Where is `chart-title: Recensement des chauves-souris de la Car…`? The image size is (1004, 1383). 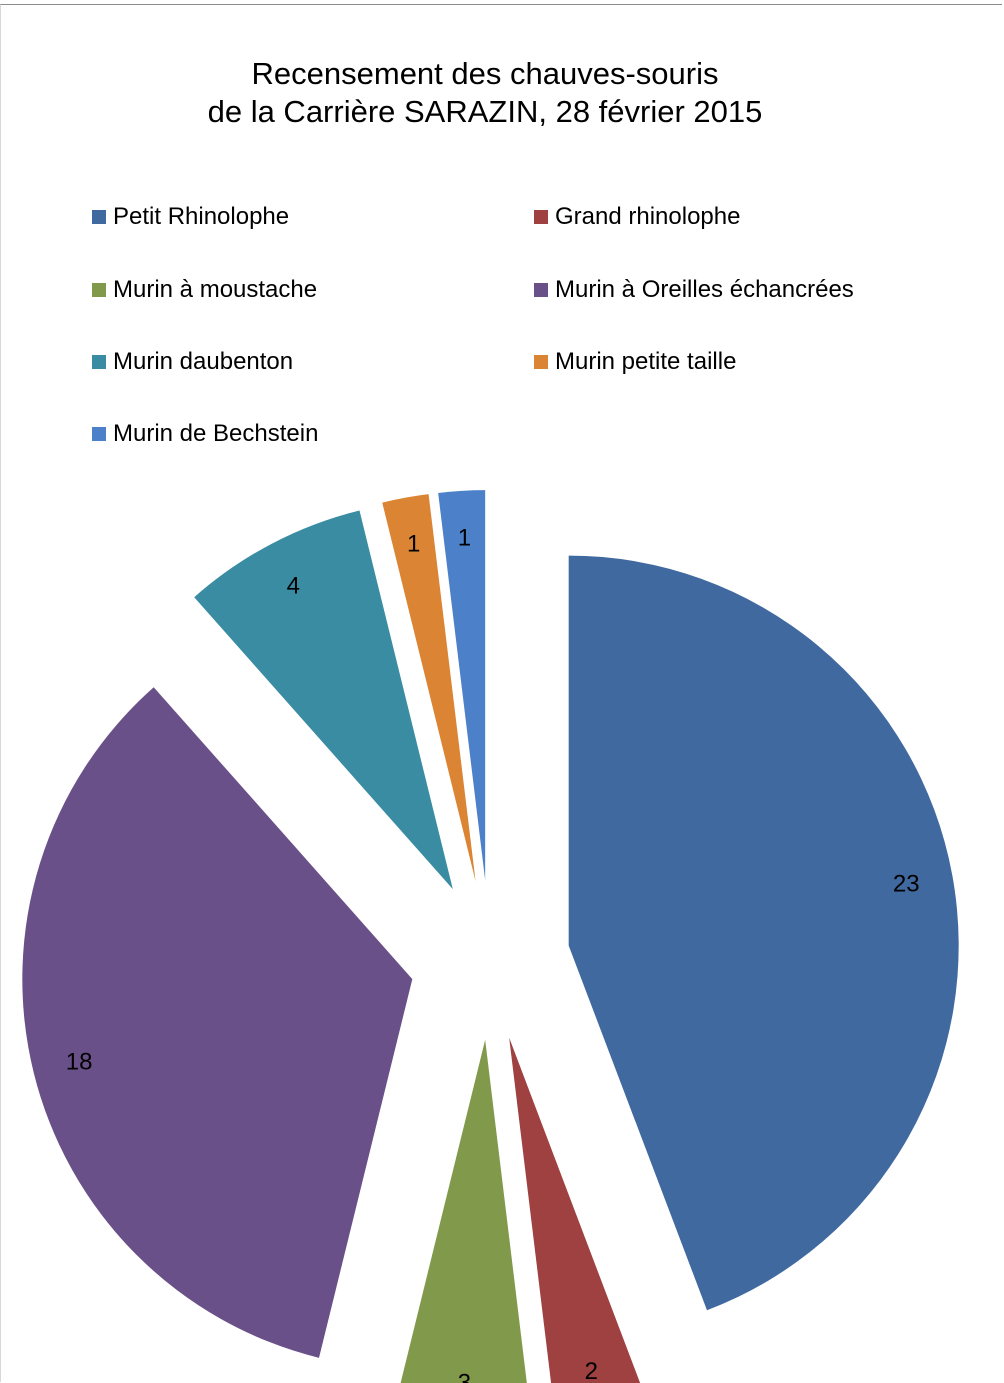
chart-title: Recensement des chauves-souris de la Car… is located at coordinates (485, 93).